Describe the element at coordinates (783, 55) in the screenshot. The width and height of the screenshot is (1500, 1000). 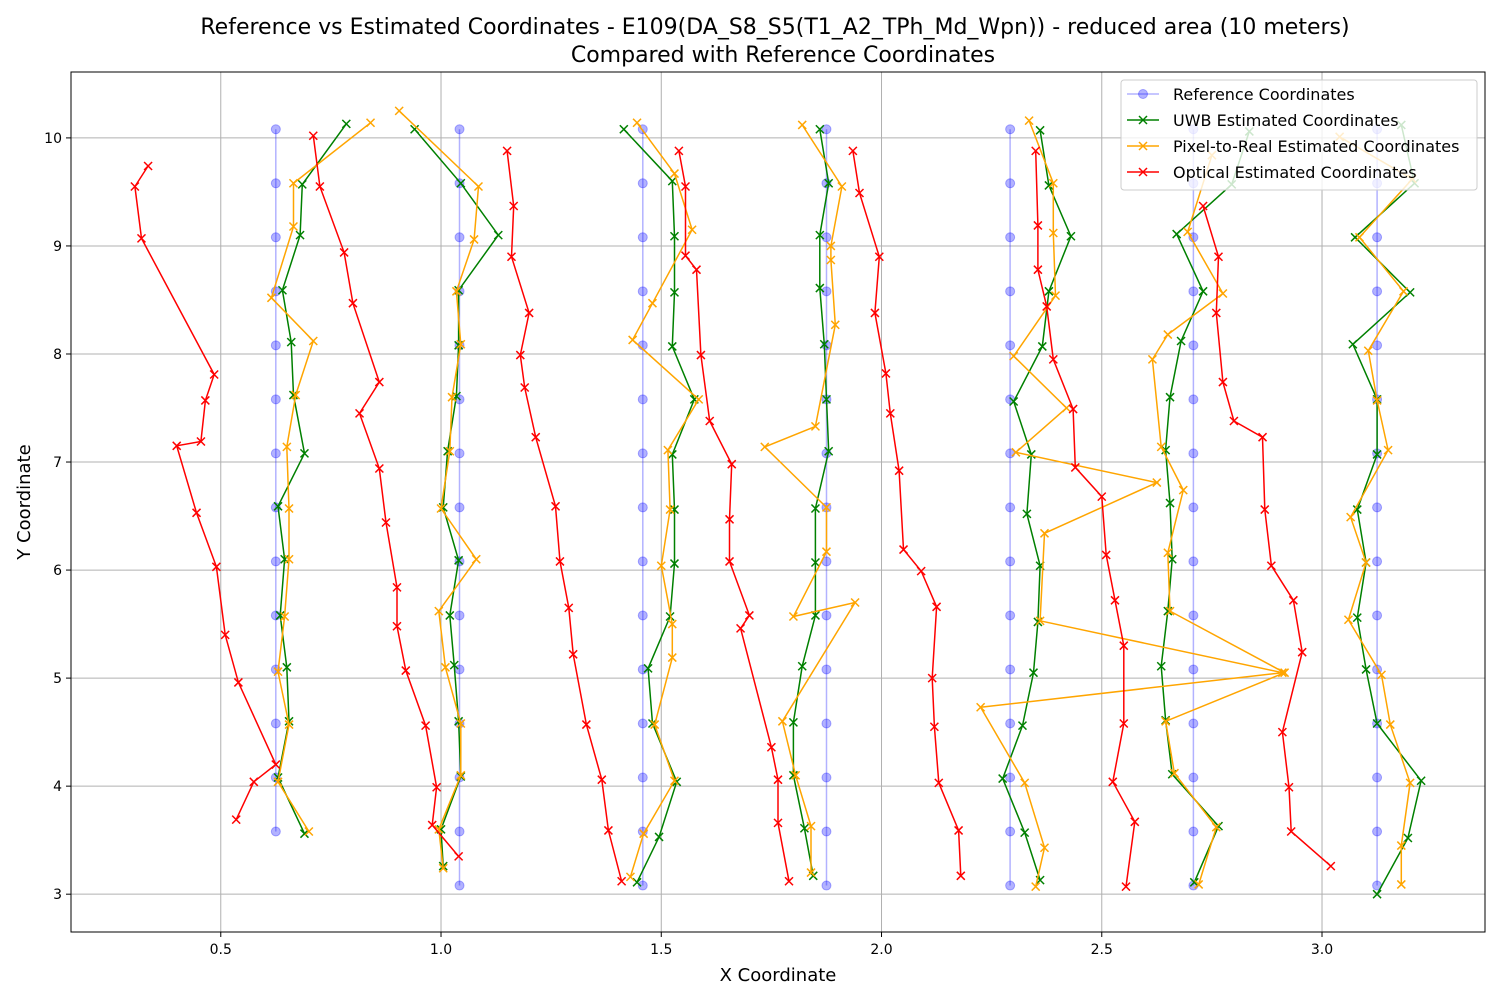
I see `chart-subtitle: Compared with Reference Coordinates` at that location.